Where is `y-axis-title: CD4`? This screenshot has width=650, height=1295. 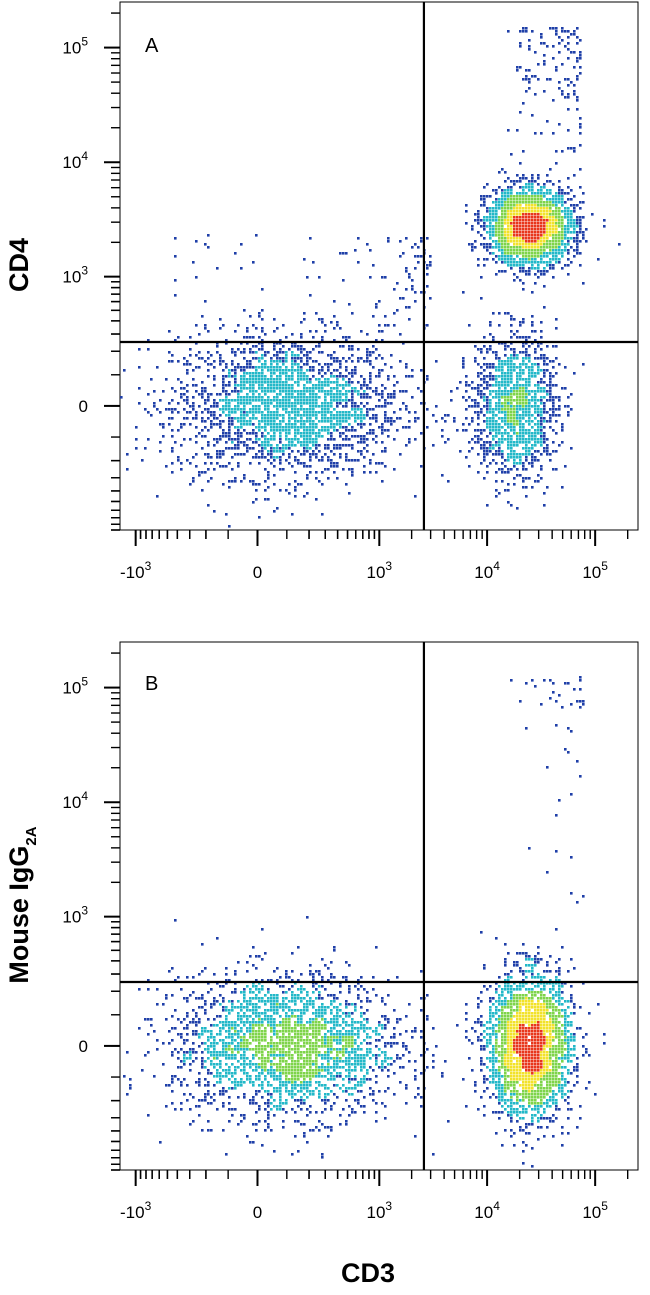 y-axis-title: CD4 is located at coordinates (19, 265).